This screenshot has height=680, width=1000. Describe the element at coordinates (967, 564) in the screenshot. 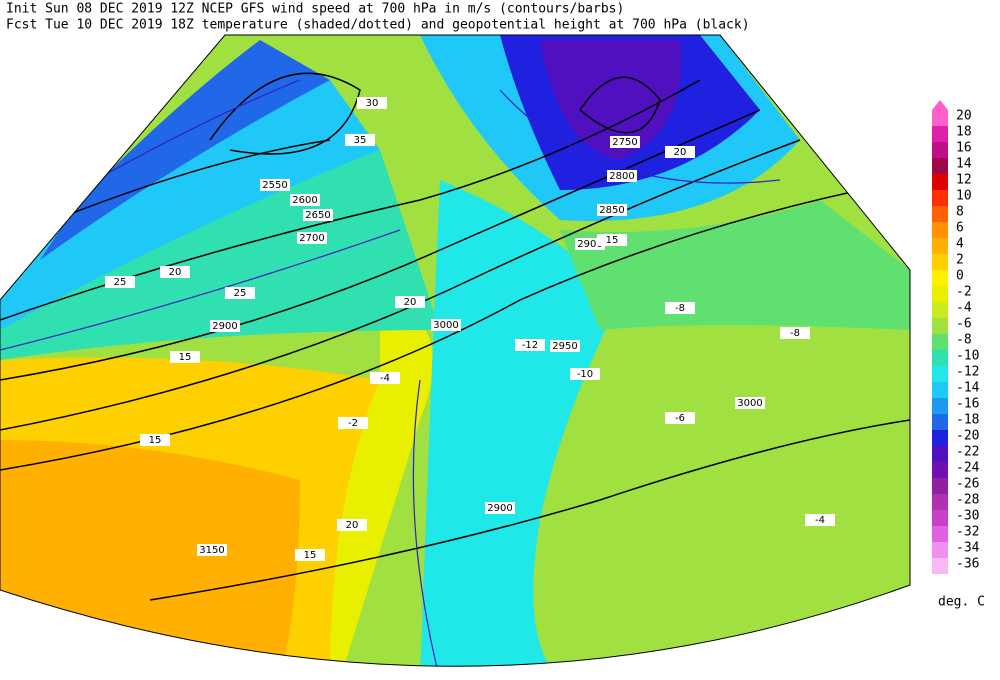

I see `colorbar-label: -36` at that location.